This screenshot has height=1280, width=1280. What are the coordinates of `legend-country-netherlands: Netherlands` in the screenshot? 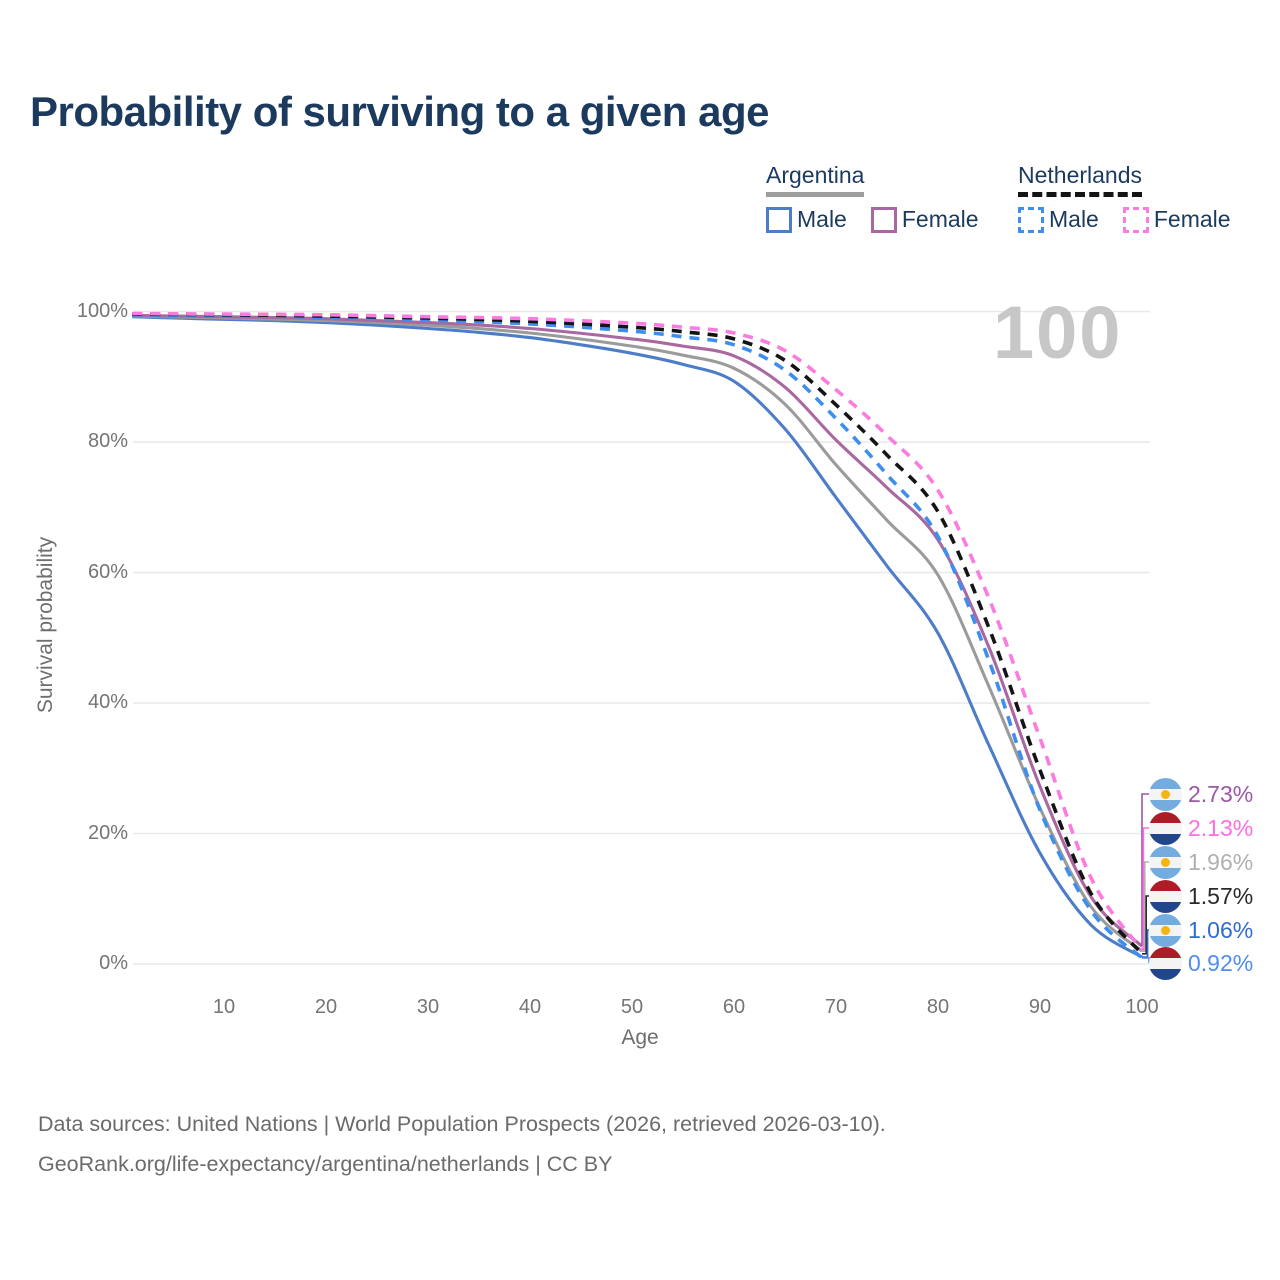 It's located at (1080, 179).